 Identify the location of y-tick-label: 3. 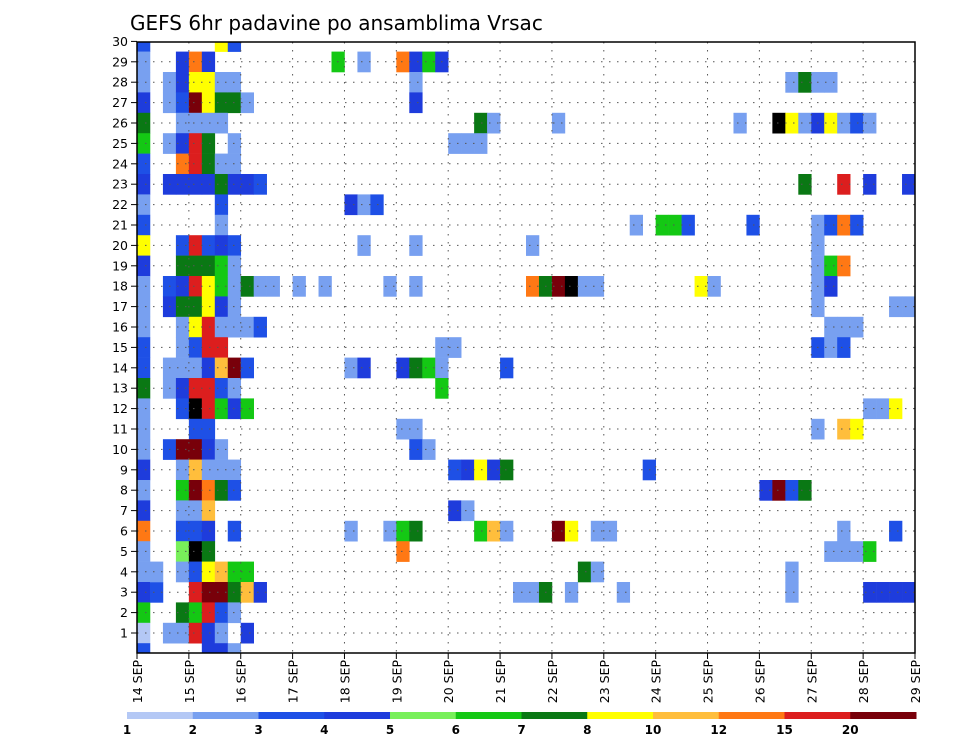
(124, 592).